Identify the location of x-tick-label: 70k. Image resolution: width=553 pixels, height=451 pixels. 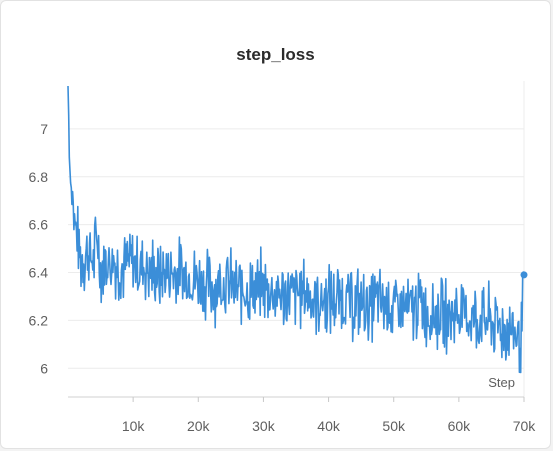
(525, 426).